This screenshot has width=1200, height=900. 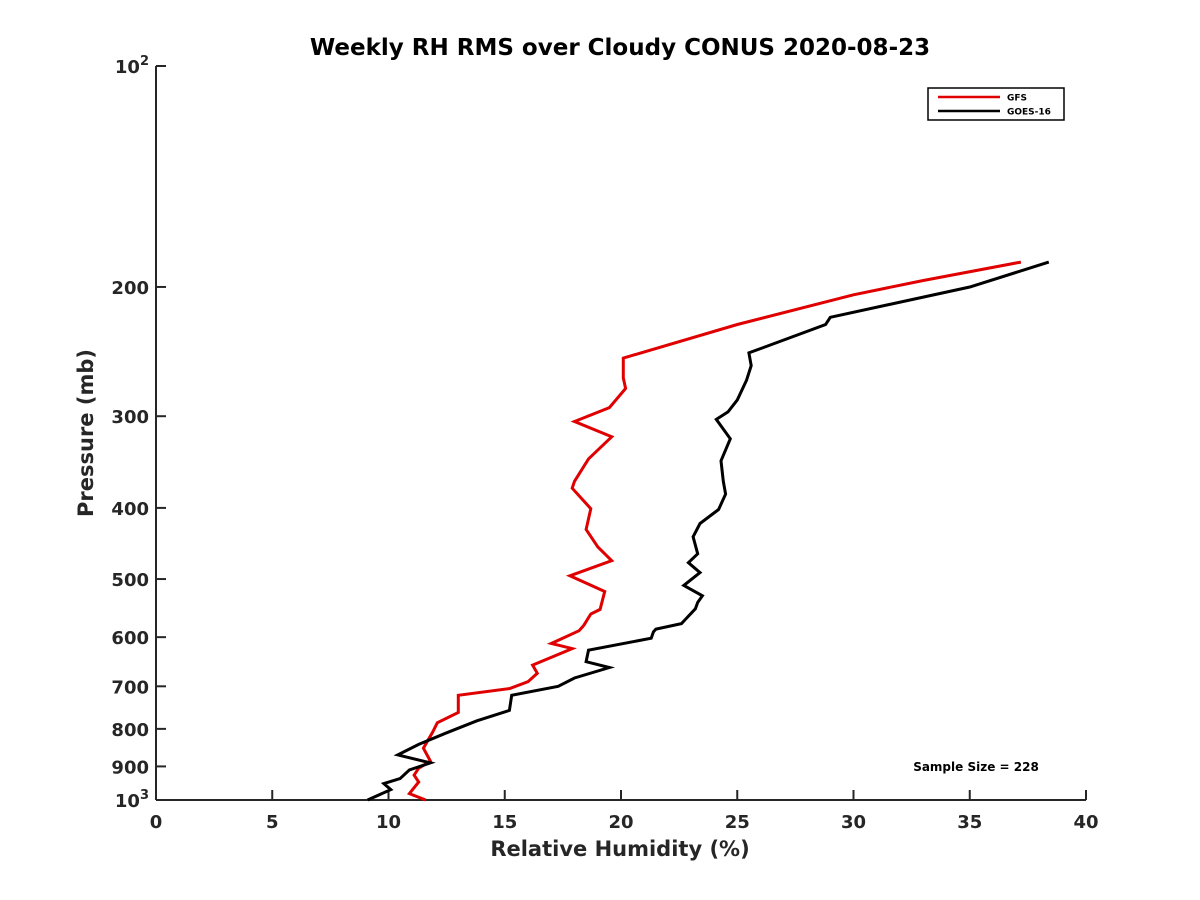 I want to click on y-tick-label: 10², so click(x=132, y=66).